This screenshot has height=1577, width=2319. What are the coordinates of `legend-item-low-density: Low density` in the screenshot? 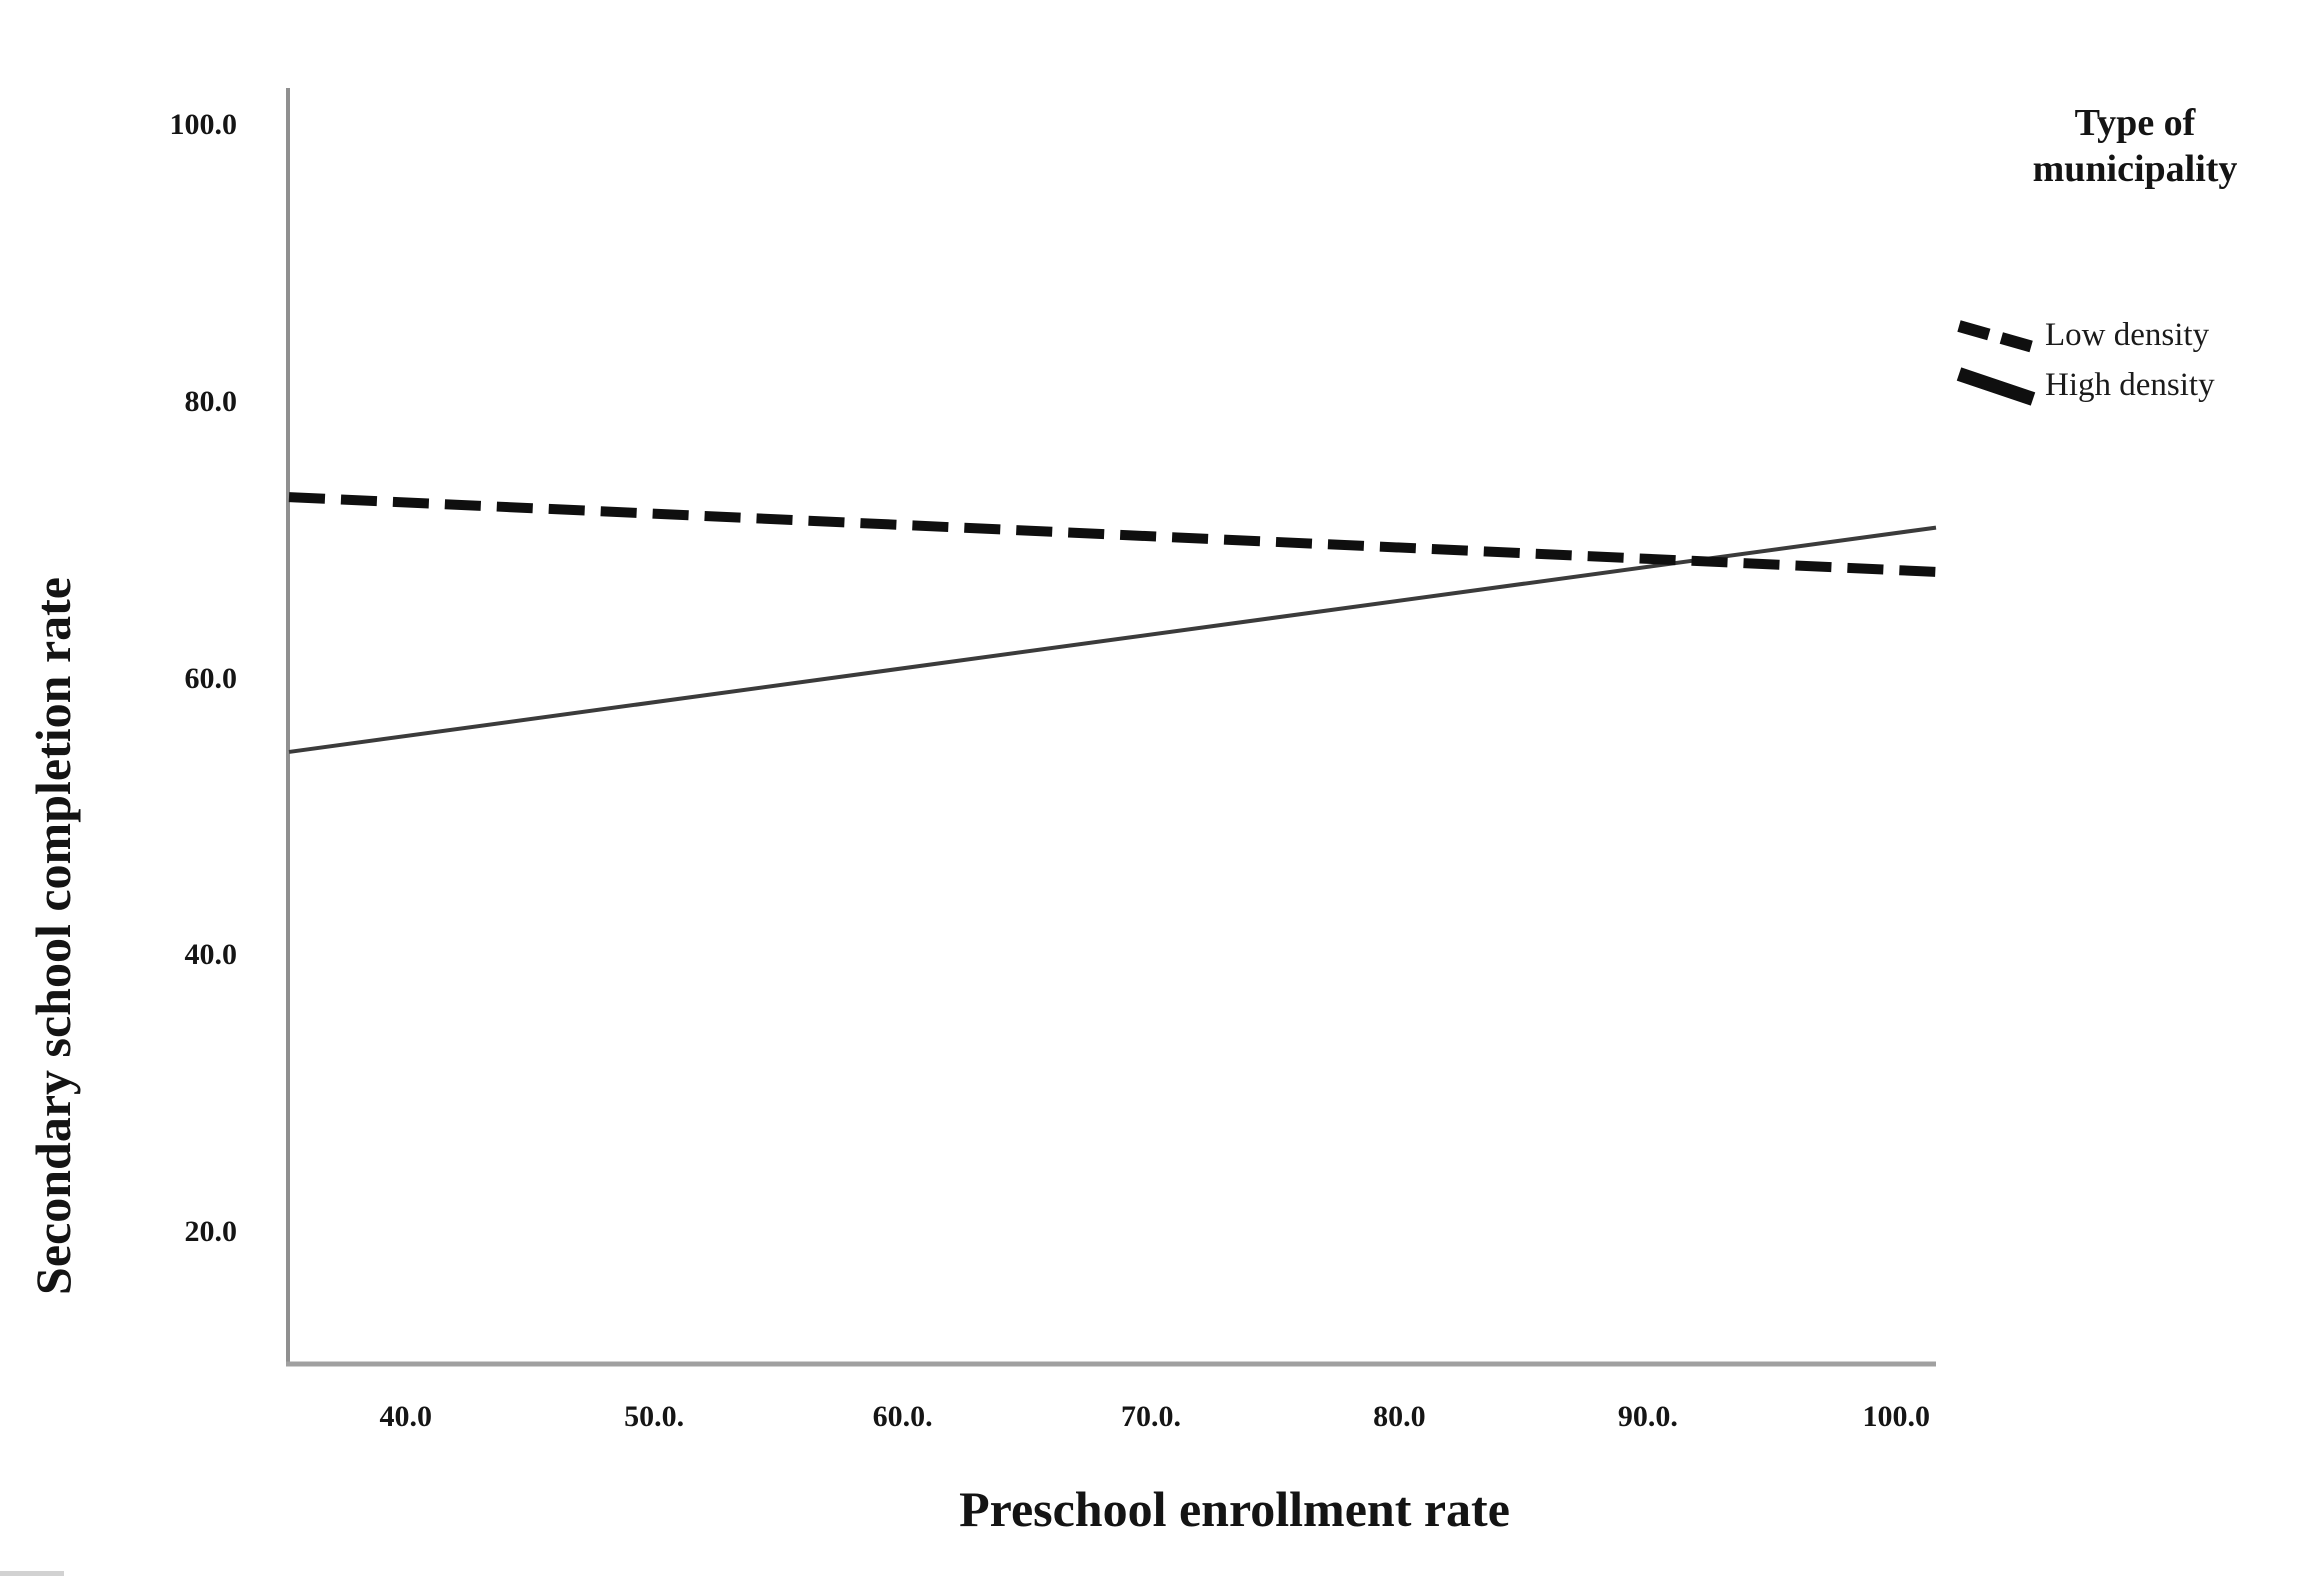 It's located at (2135, 336).